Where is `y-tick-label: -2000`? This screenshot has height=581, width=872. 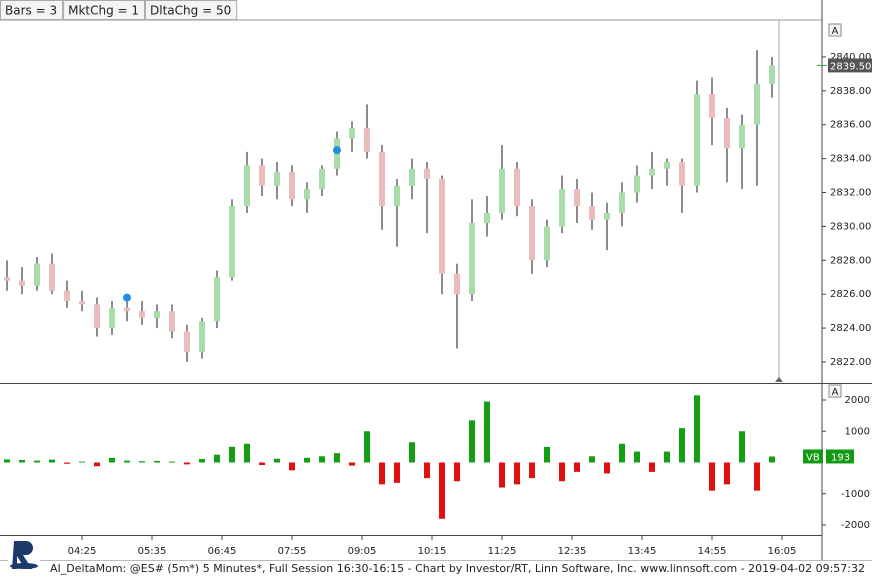 y-tick-label: -2000 is located at coordinates (855, 525).